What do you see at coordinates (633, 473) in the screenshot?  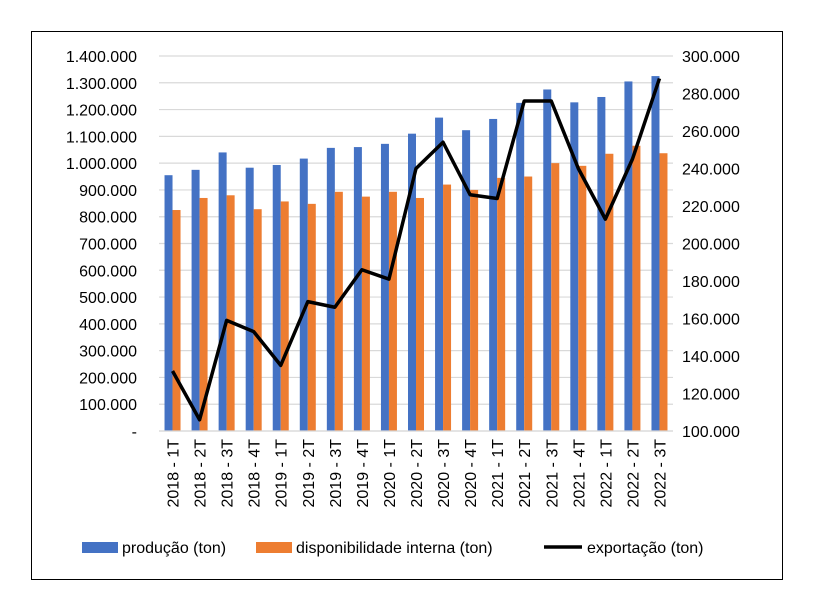 I see `x-tick-label: 2022 - 2T` at bounding box center [633, 473].